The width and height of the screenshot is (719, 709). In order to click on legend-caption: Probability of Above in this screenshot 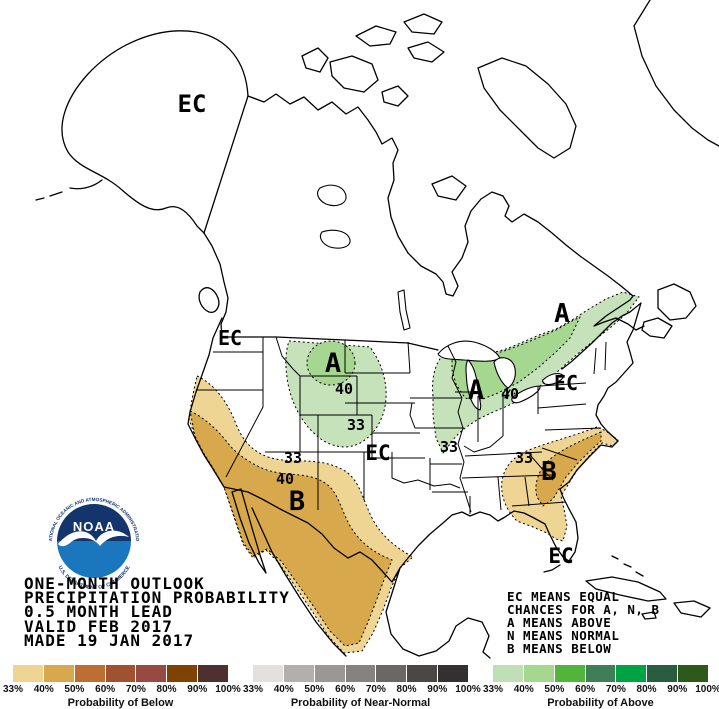, I will do `click(600, 703)`.